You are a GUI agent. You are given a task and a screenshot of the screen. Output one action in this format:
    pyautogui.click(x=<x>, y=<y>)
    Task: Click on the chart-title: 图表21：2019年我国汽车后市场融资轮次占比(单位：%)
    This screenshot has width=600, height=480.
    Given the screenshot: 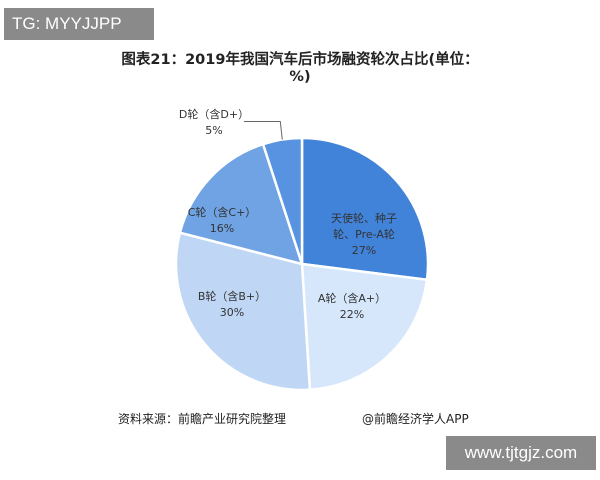 What is the action you would take?
    pyautogui.click(x=300, y=68)
    